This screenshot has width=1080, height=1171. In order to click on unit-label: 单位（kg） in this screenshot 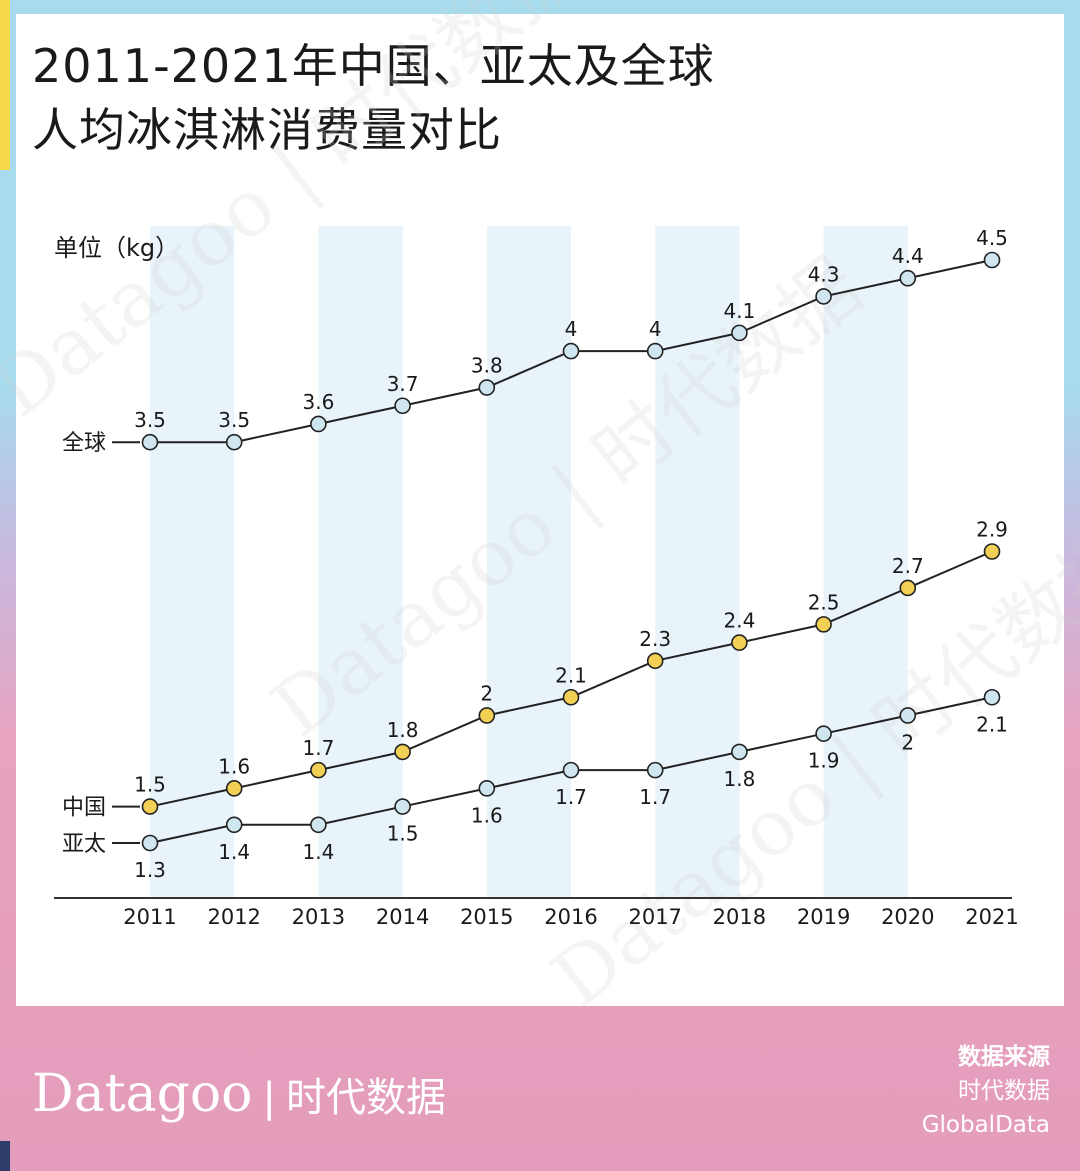, I will do `click(116, 248)`.